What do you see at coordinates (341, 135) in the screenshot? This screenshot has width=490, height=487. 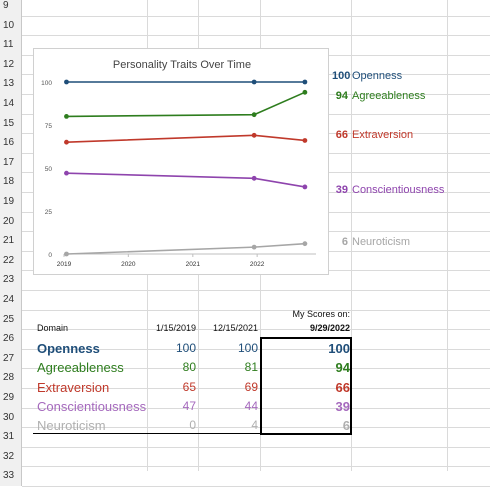 I see `series-label-value: 66` at bounding box center [341, 135].